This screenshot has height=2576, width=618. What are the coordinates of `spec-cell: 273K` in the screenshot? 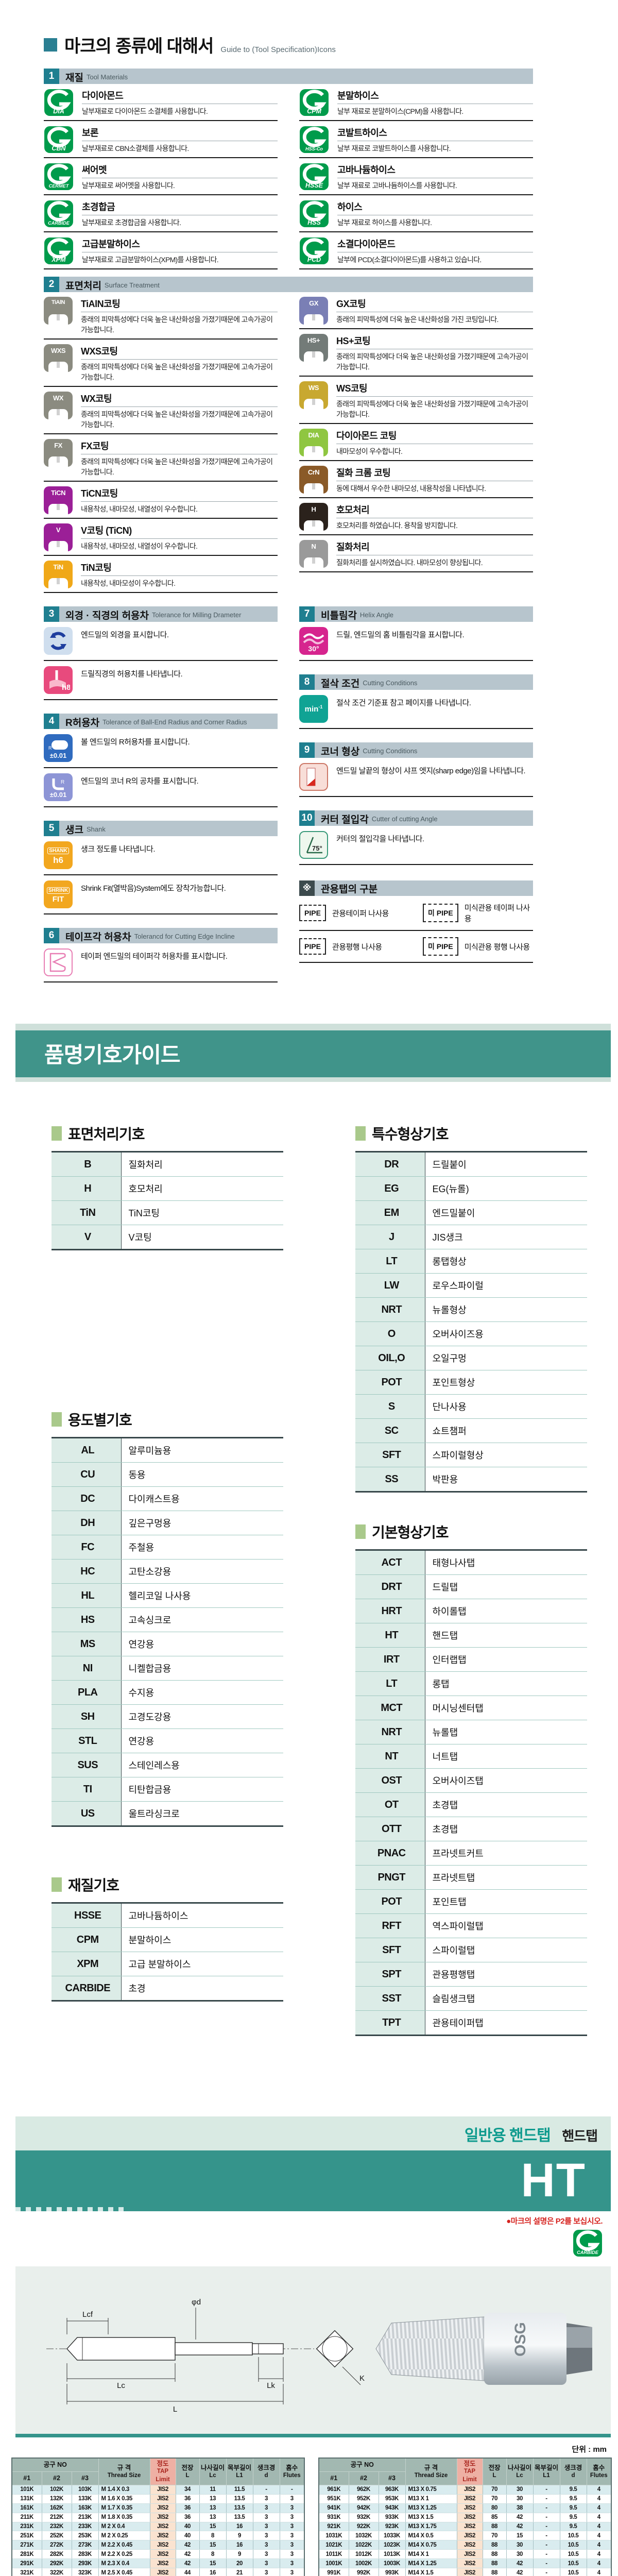 It's located at (85, 2545).